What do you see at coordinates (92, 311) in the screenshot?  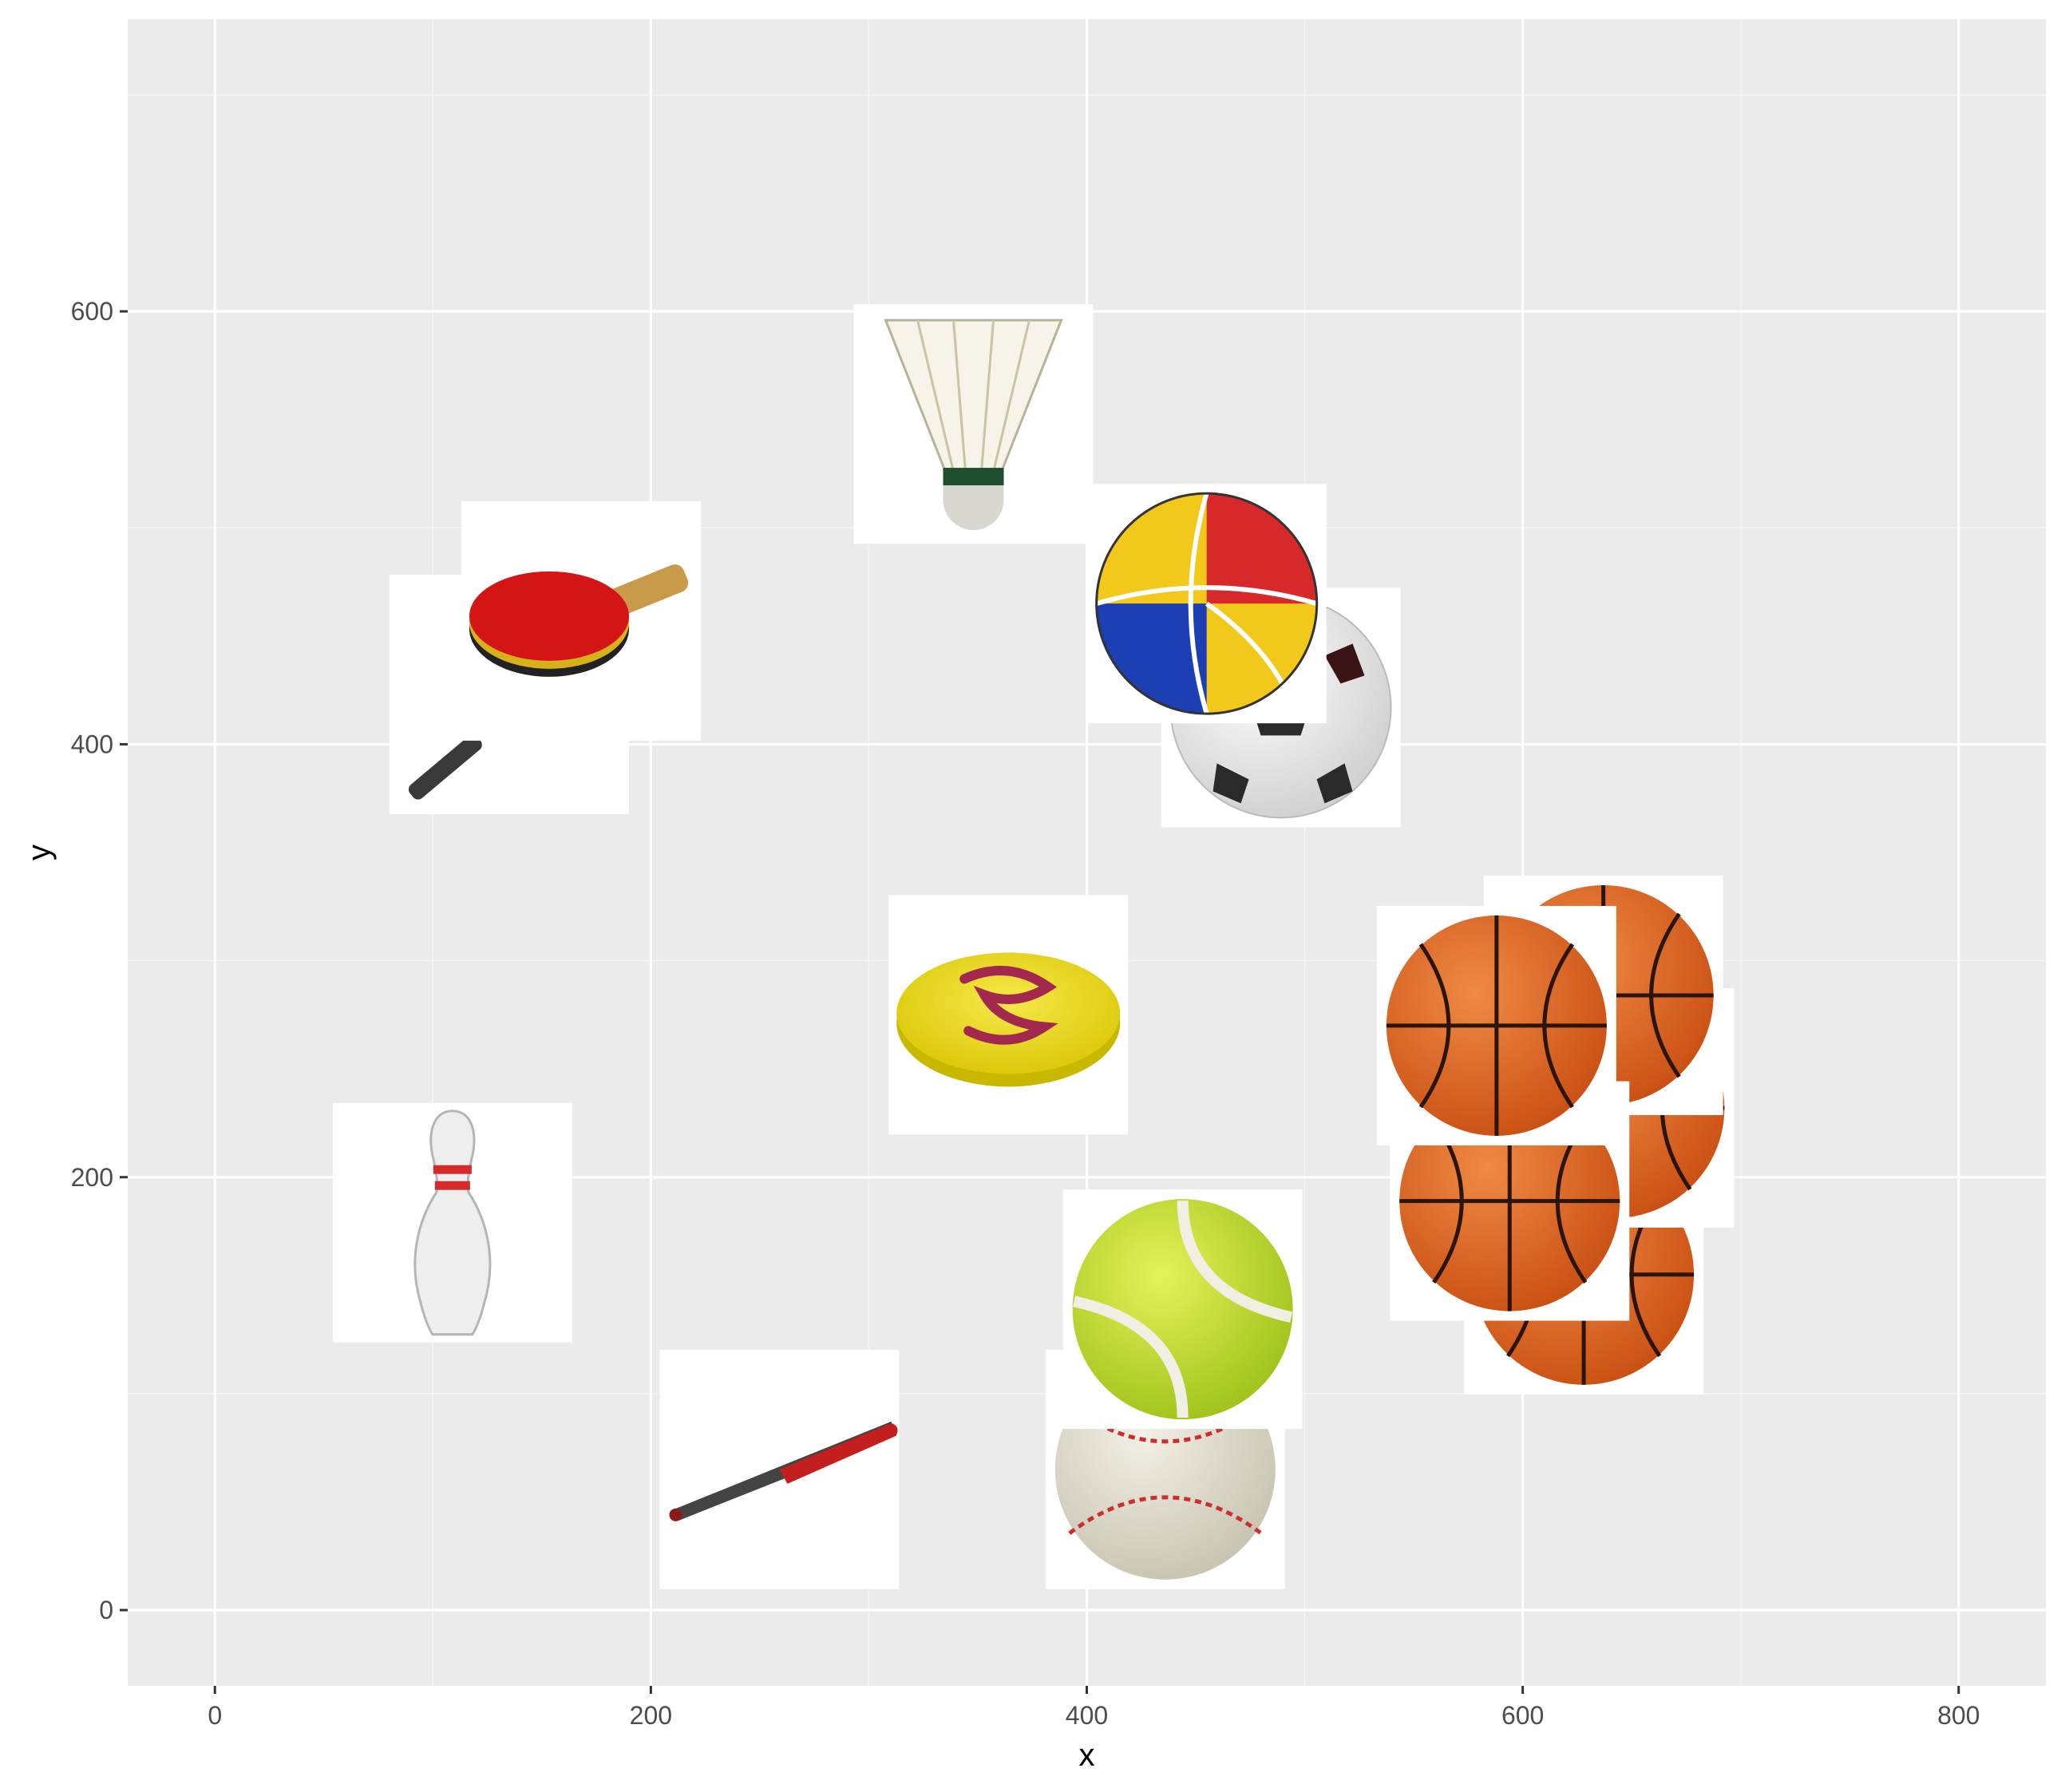 I see `y-tick-label: 600` at bounding box center [92, 311].